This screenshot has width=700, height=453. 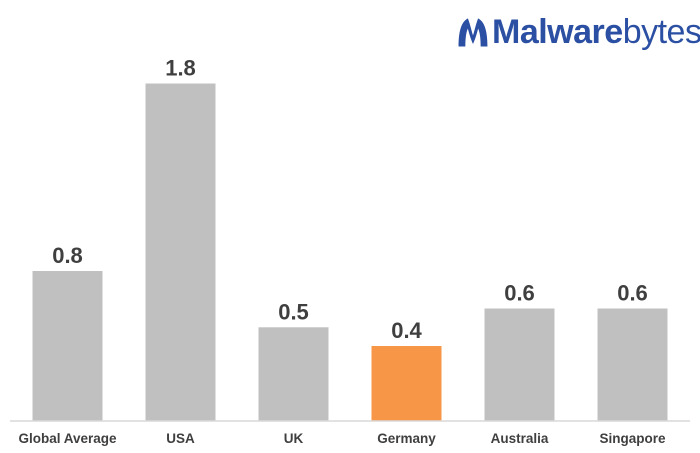 I want to click on value-label-global-average: 0.8, so click(x=67, y=255).